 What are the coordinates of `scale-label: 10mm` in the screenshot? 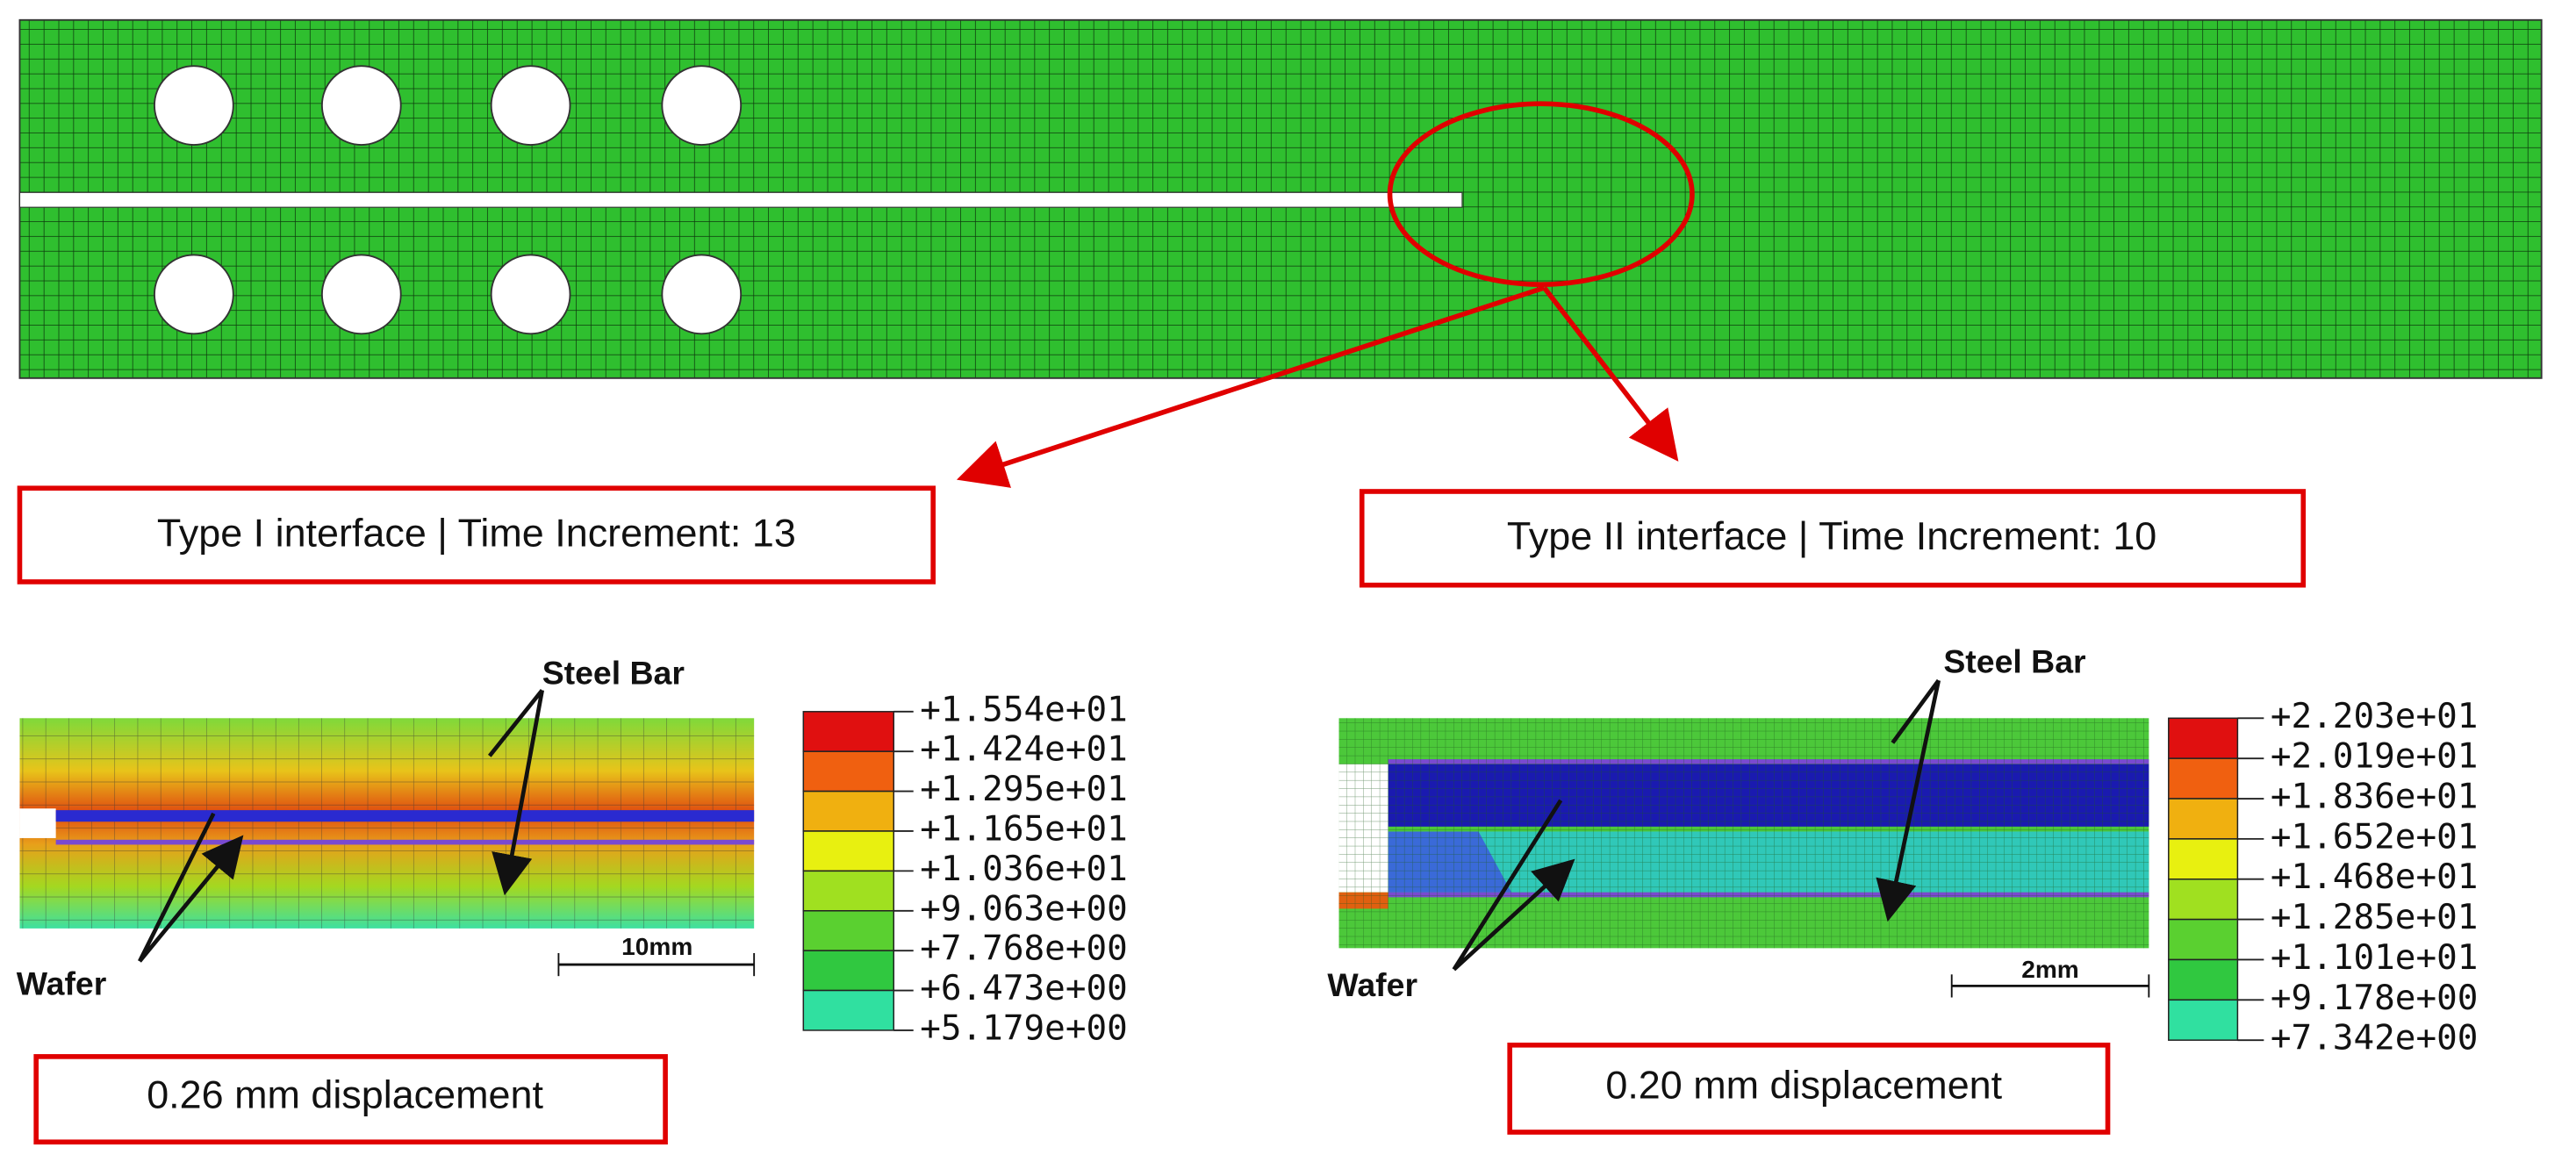 It's located at (656, 946).